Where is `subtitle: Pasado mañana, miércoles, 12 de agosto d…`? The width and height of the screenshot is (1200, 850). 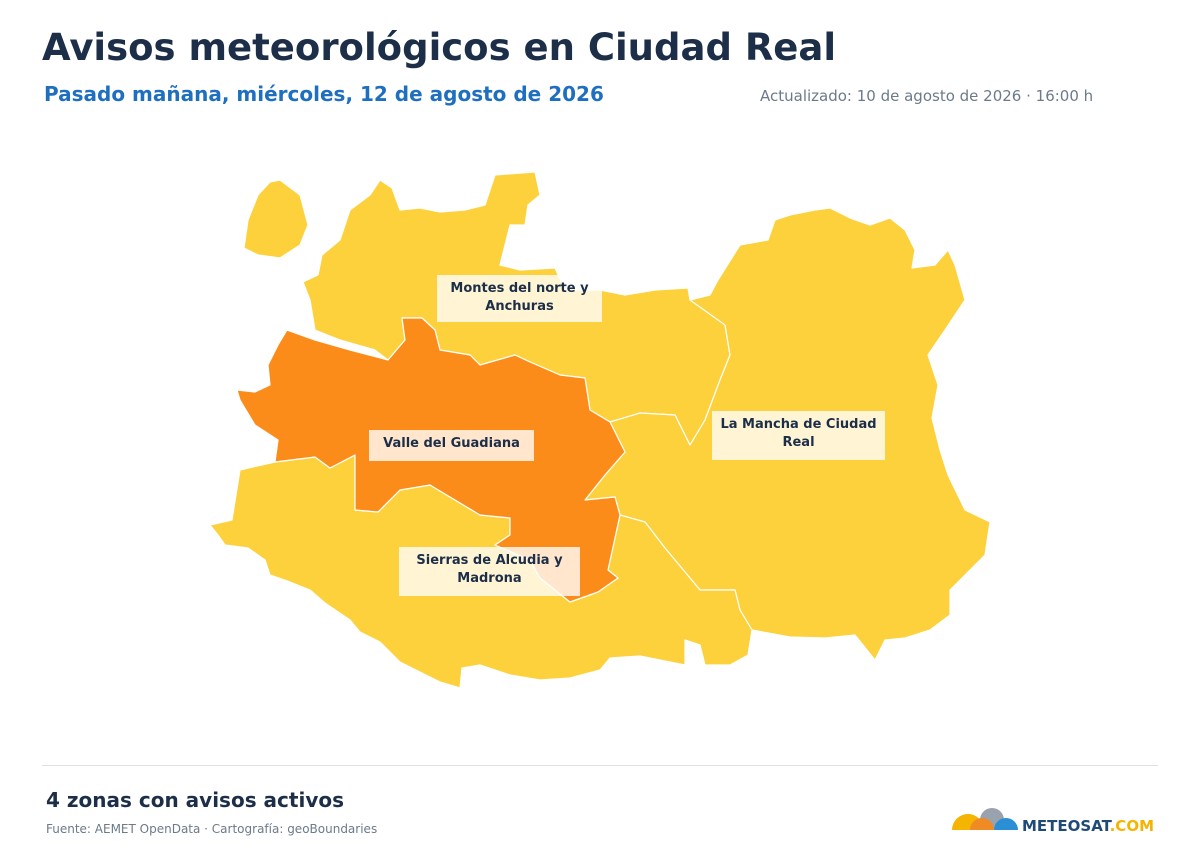 subtitle: Pasado mañana, miércoles, 12 de agosto d… is located at coordinates (324, 94).